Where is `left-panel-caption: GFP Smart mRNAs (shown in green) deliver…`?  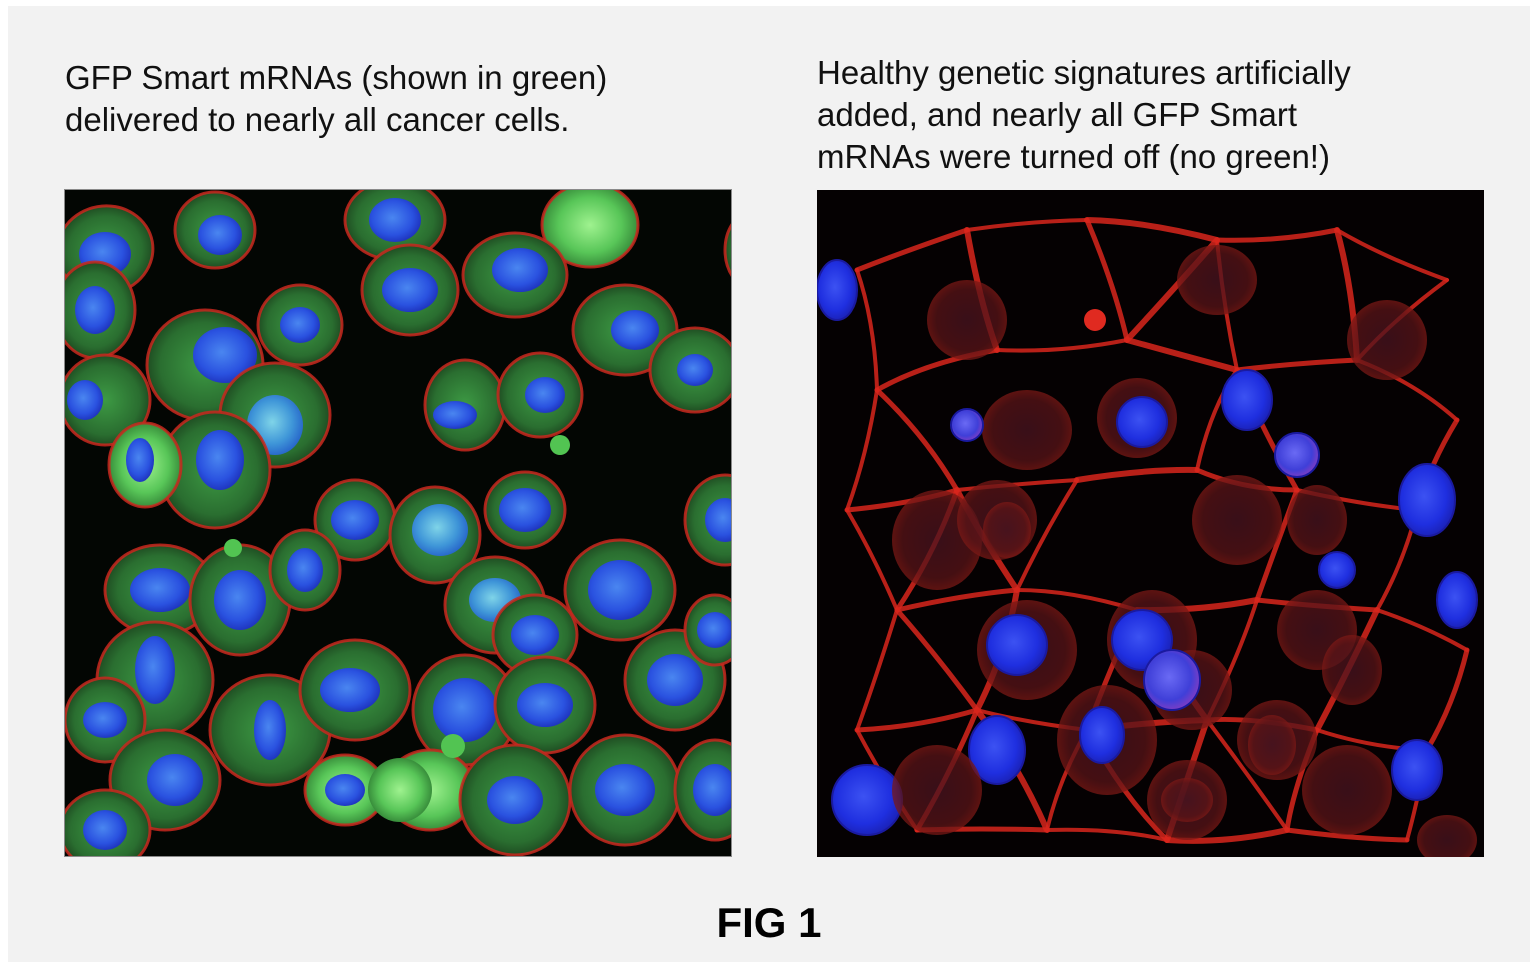
left-panel-caption: GFP Smart mRNAs (shown in green) deliver… is located at coordinates (336, 99).